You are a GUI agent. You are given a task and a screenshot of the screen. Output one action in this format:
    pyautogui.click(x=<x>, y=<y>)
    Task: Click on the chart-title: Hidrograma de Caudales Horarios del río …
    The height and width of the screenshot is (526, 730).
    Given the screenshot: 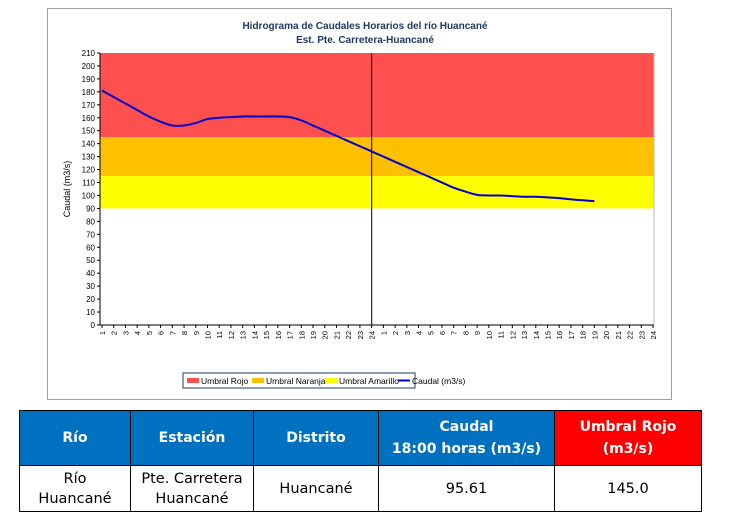 What is the action you would take?
    pyautogui.click(x=365, y=26)
    